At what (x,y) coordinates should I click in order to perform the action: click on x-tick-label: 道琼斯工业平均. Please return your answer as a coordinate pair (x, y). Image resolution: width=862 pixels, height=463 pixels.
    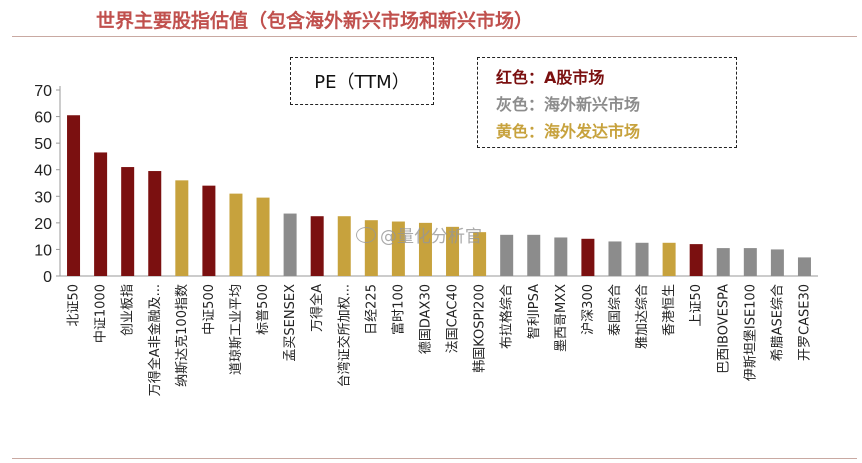
    Looking at the image, I should click on (236, 329).